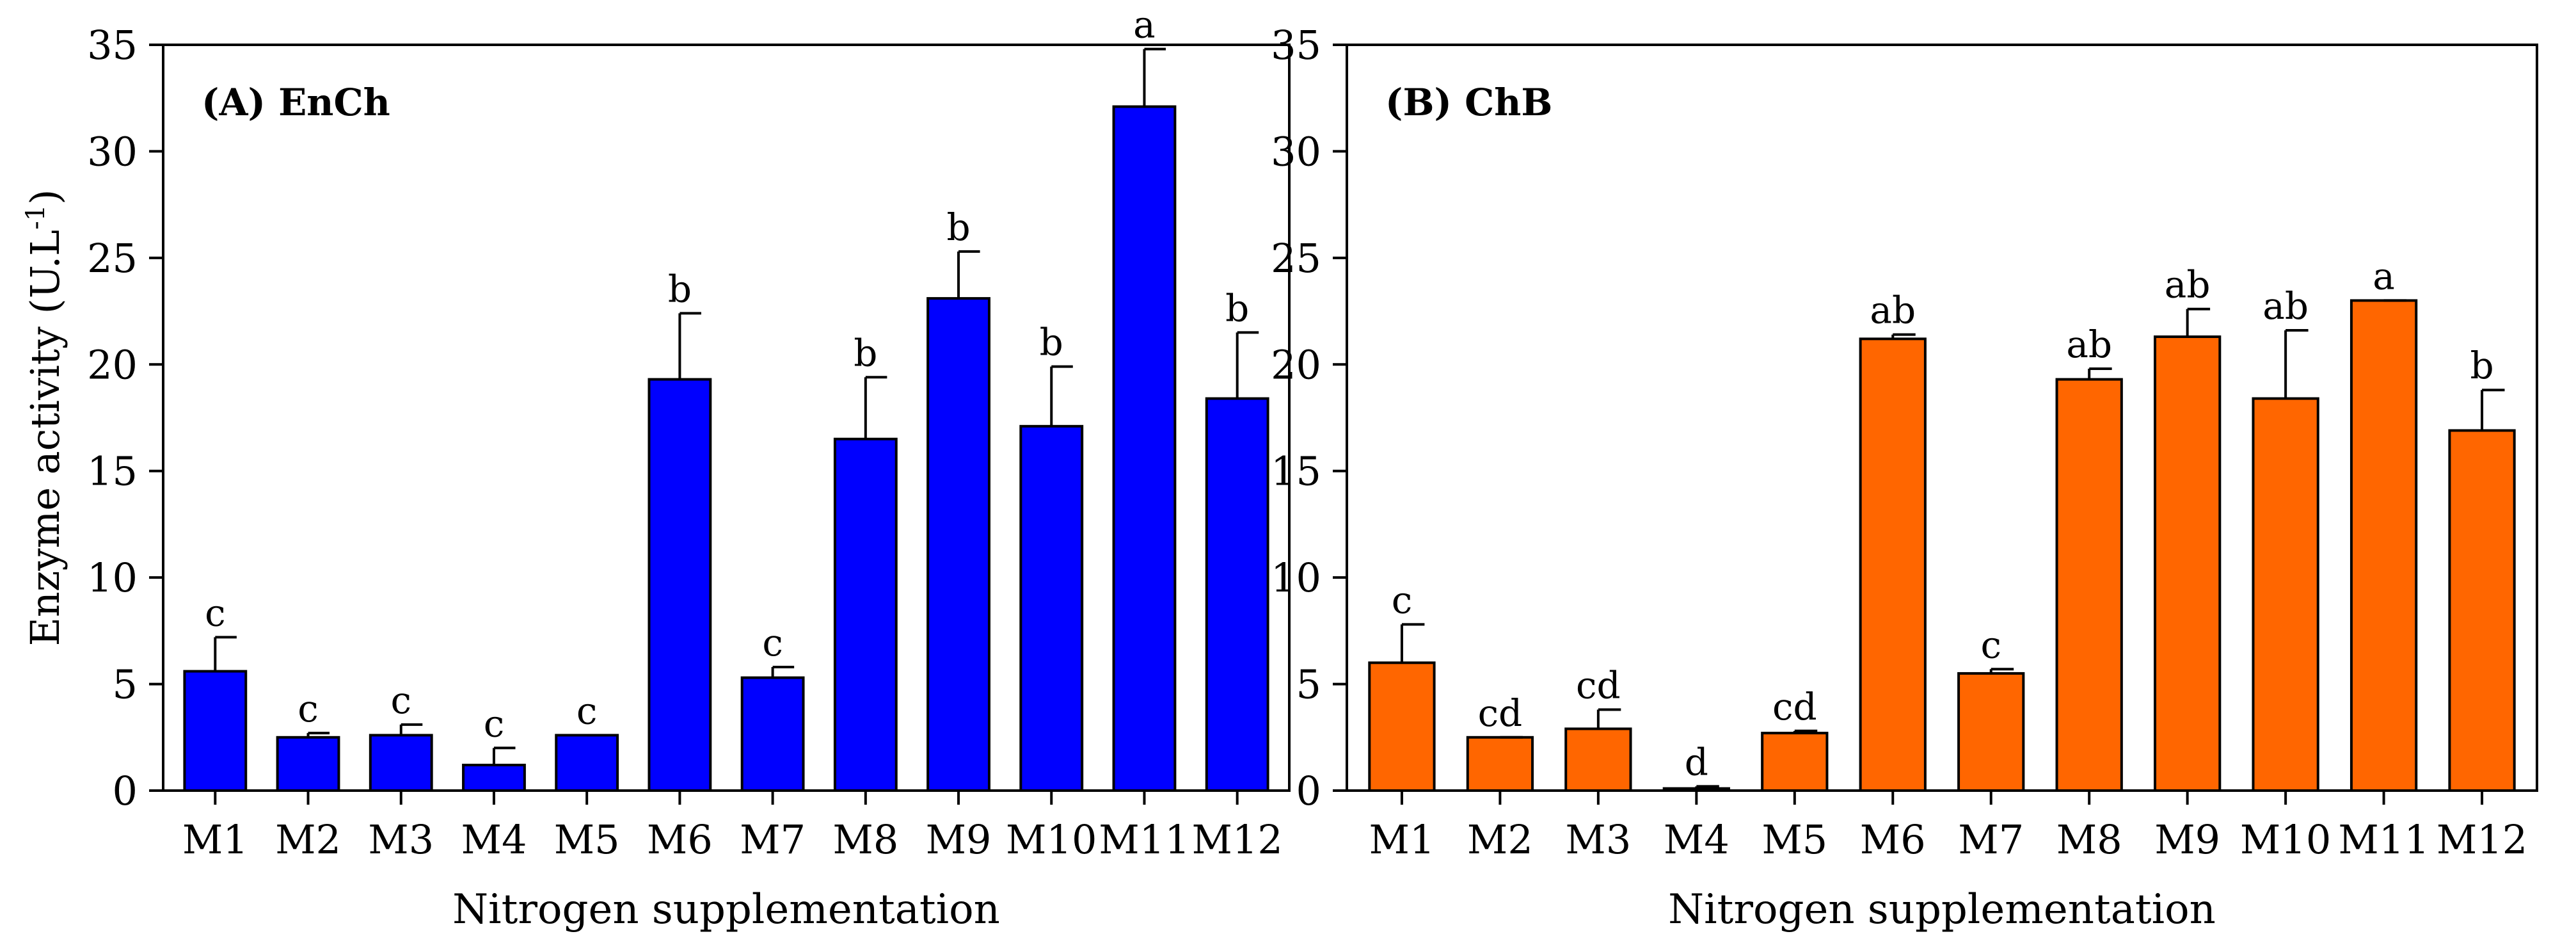 This screenshot has width=2576, height=950. I want to click on panel-a-letter-M4: c, so click(494, 723).